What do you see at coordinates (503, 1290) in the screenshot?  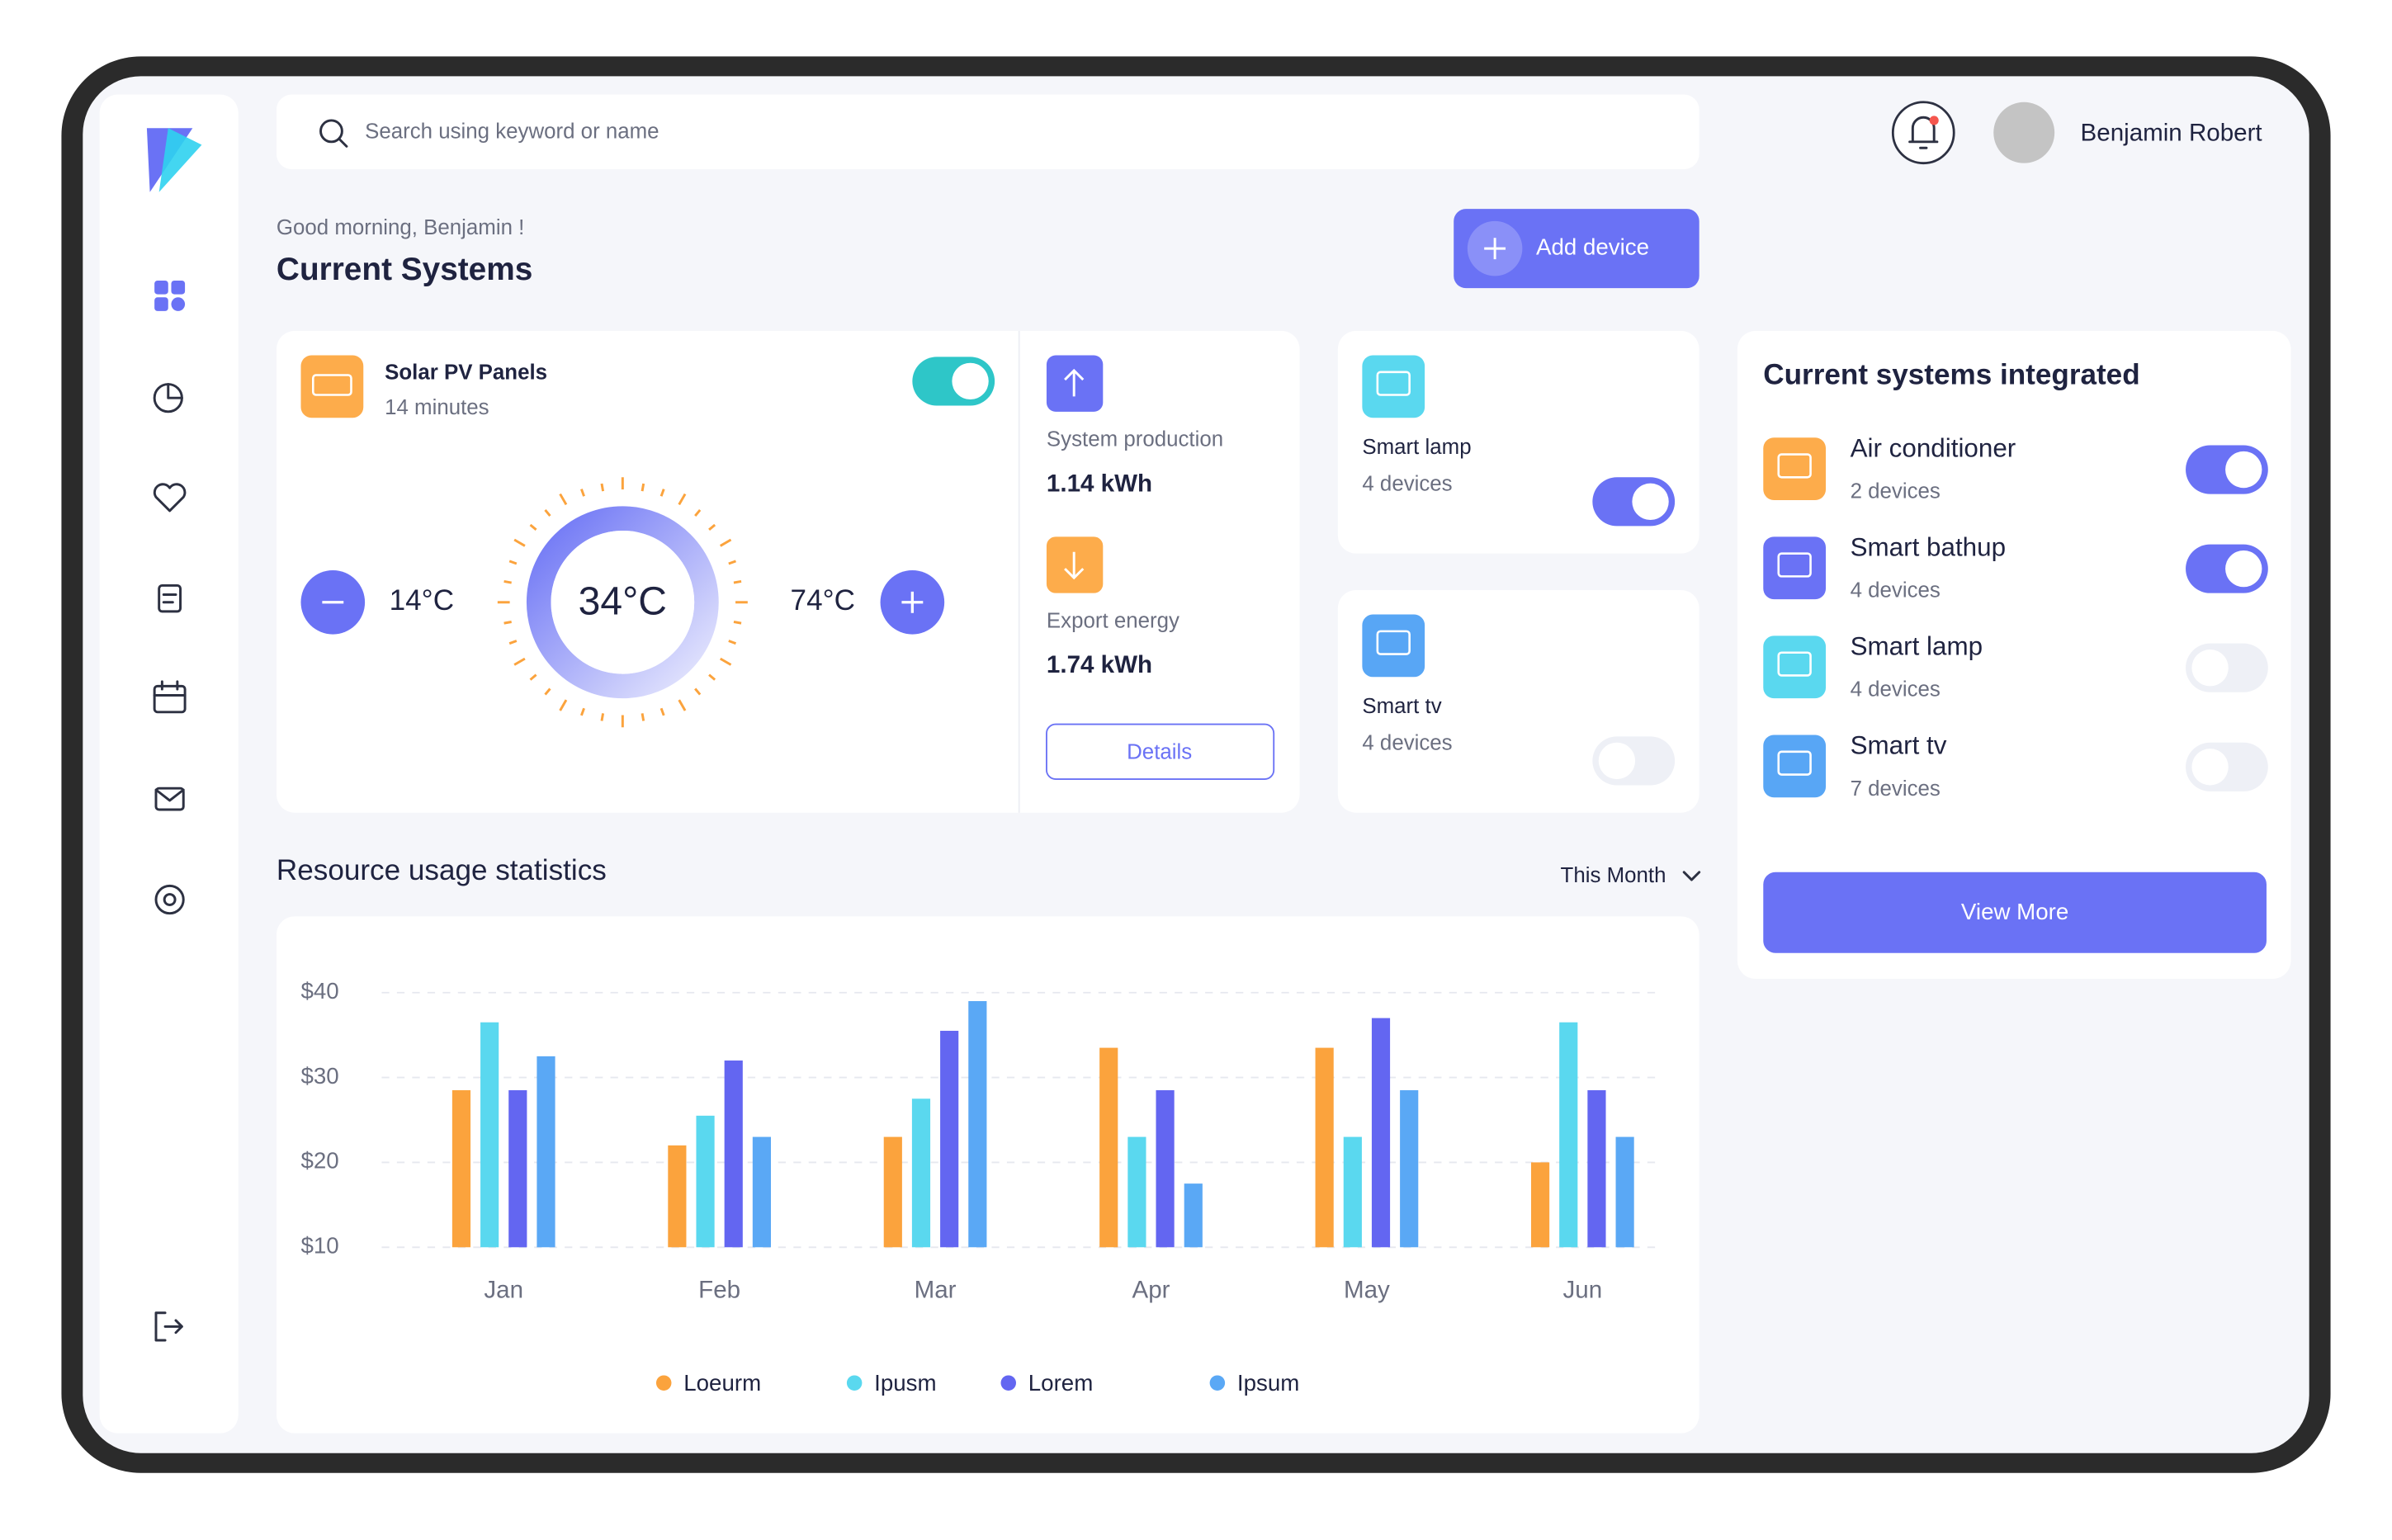 I see `x-tick-label: Jan` at bounding box center [503, 1290].